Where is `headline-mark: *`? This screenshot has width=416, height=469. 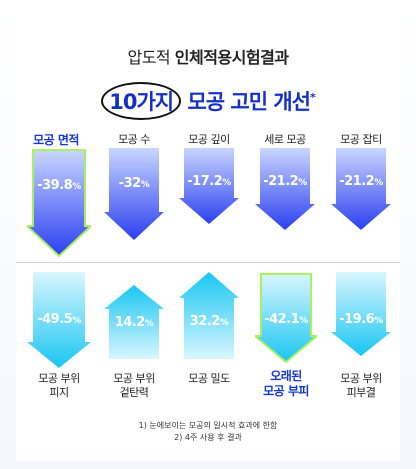 headline-mark: * is located at coordinates (312, 97).